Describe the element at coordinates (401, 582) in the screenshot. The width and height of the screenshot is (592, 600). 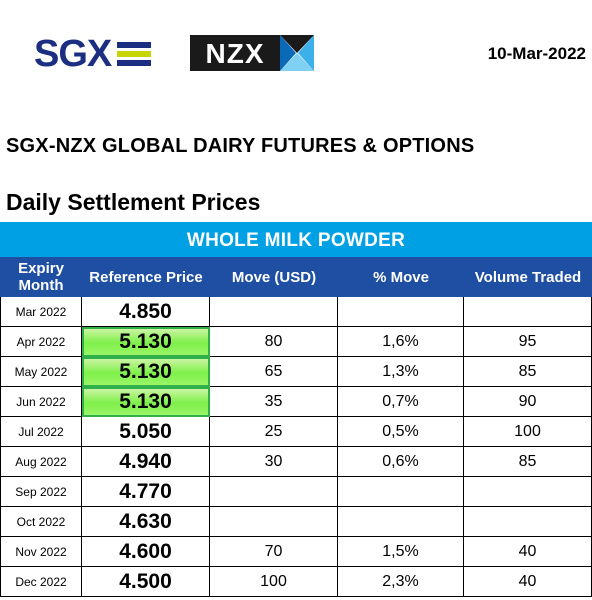
I see `cell-pct-move: 2,3%` at that location.